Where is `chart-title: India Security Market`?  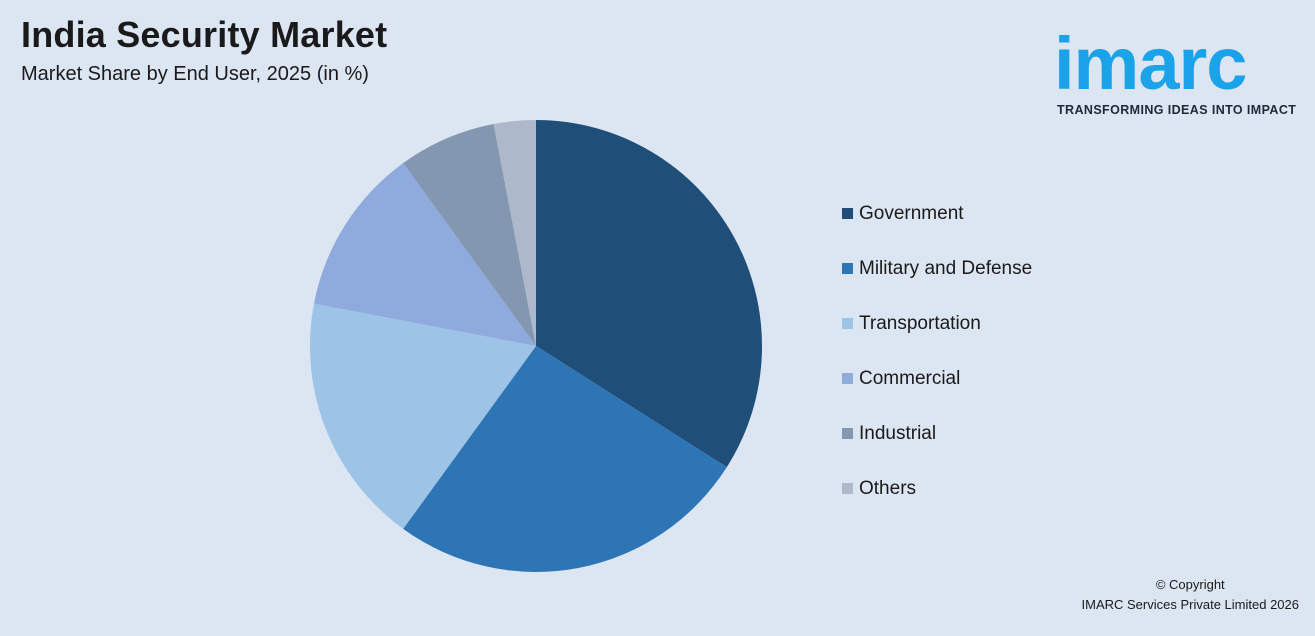 chart-title: India Security Market is located at coordinates (204, 34).